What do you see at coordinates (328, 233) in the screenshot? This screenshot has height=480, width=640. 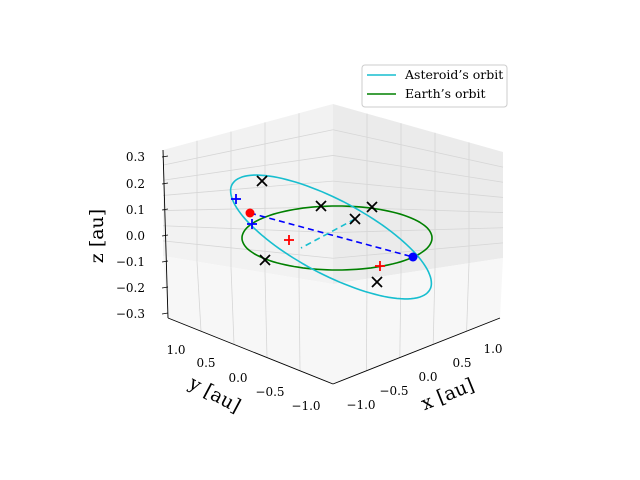 I see `dashed-connector-cyan` at bounding box center [328, 233].